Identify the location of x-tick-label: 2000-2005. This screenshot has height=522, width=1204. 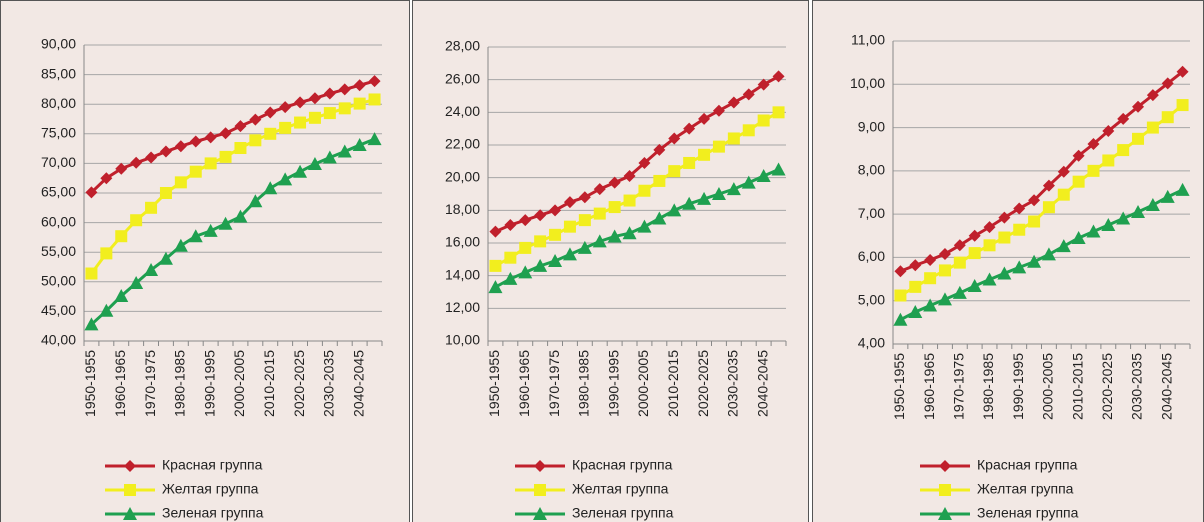
(1048, 386).